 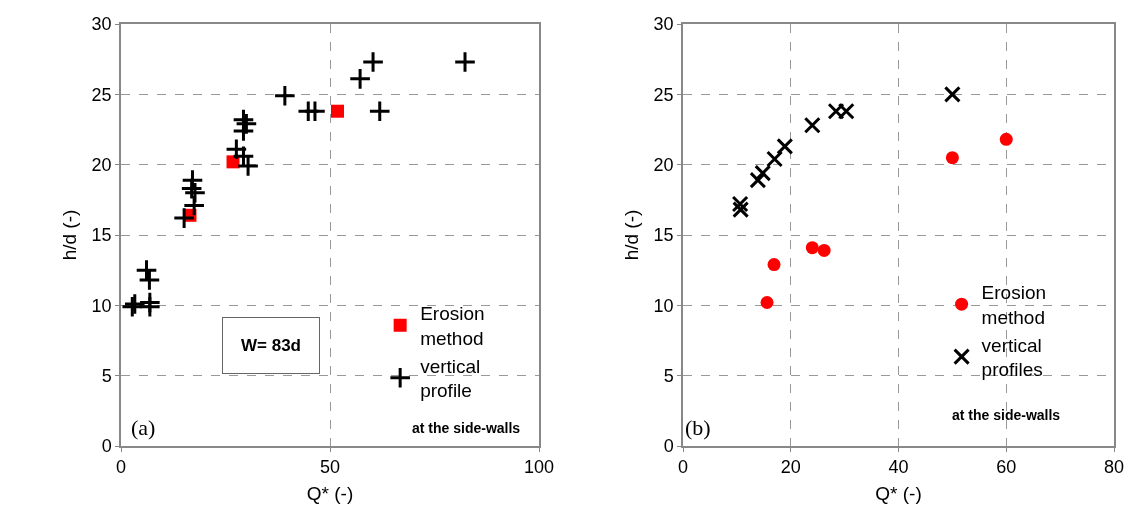 I want to click on annotation: (a), so click(x=143, y=427).